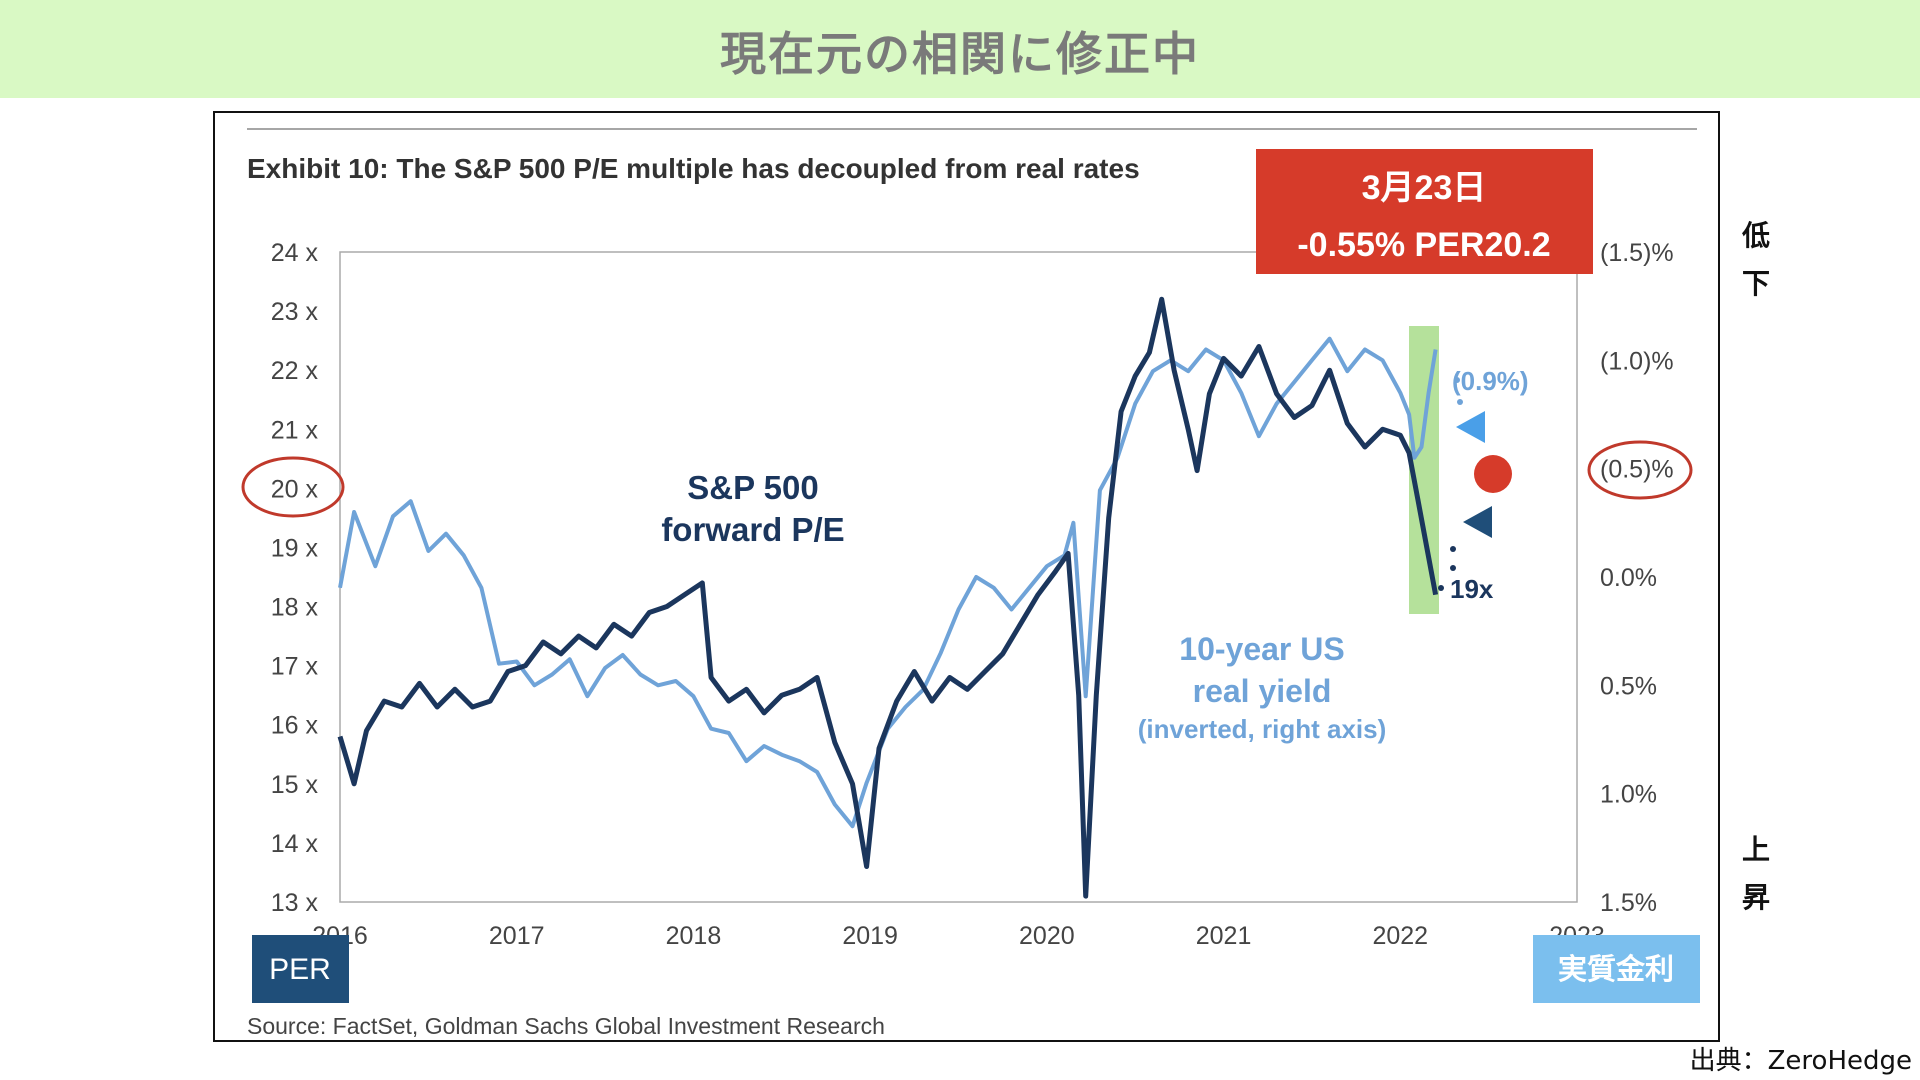  I want to click on title-banner, so click(960, 49).